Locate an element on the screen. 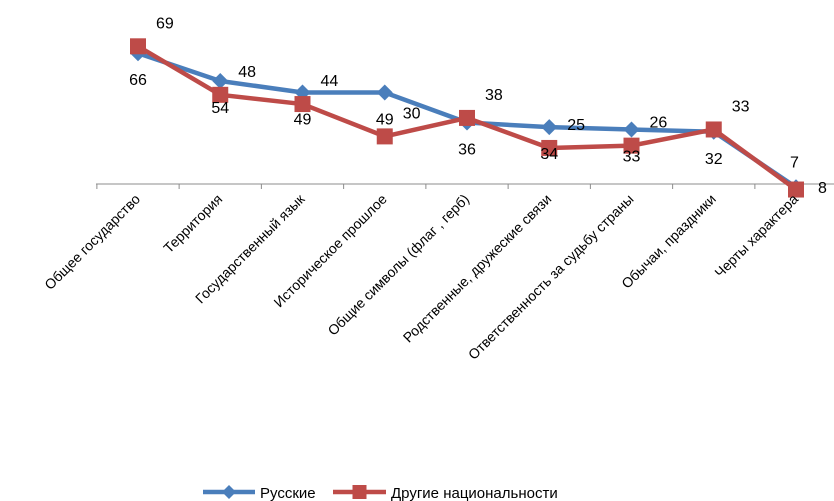 This screenshot has height=501, width=834. legend-marker-diamond is located at coordinates (229, 492).